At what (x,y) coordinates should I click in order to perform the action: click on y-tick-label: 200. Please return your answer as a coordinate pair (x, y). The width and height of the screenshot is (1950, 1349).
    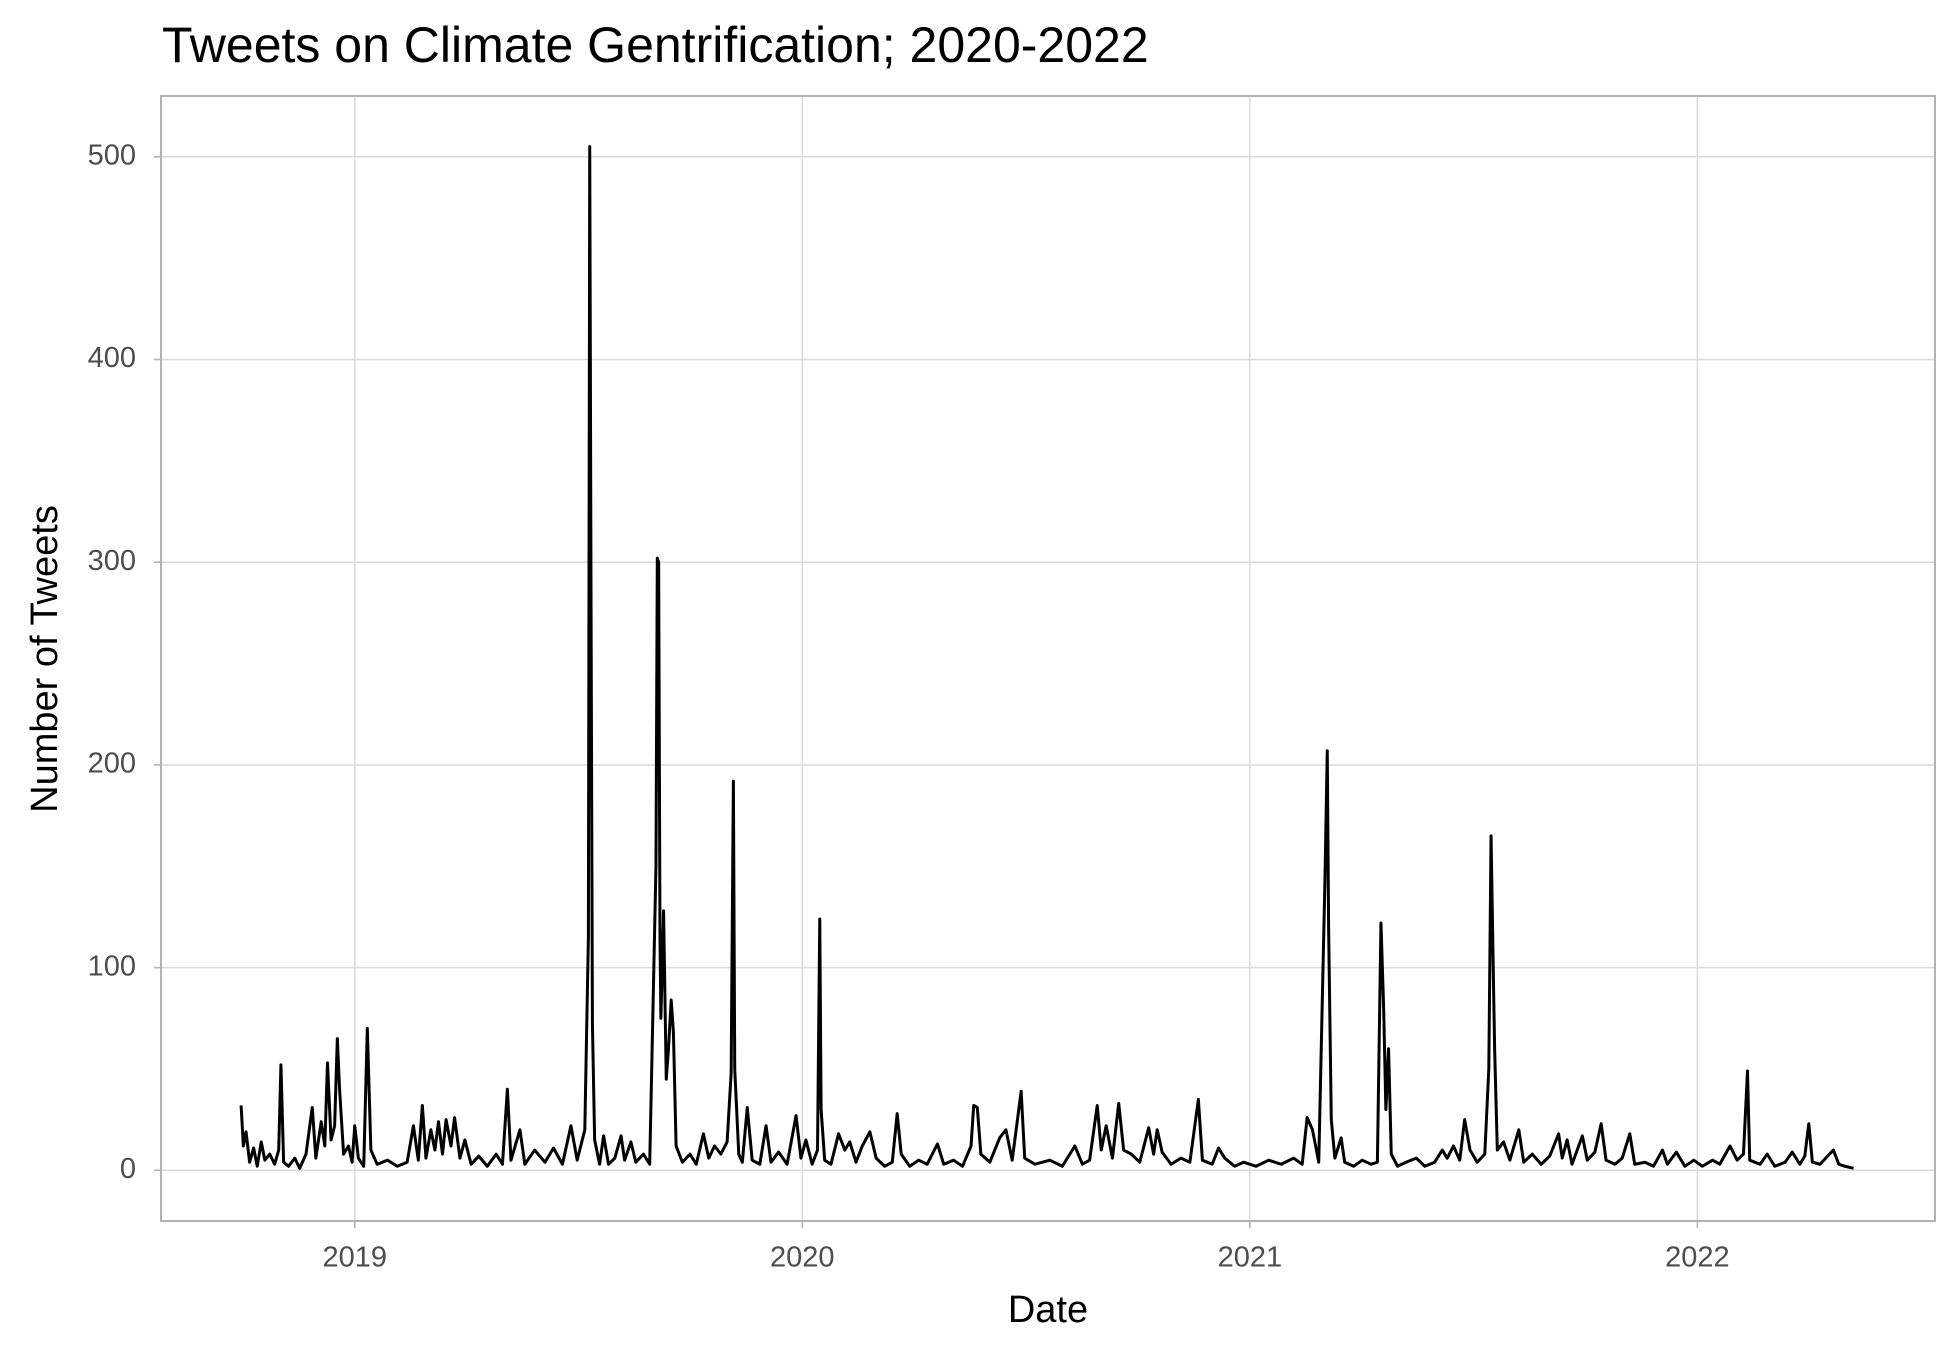
    Looking at the image, I should click on (112, 764).